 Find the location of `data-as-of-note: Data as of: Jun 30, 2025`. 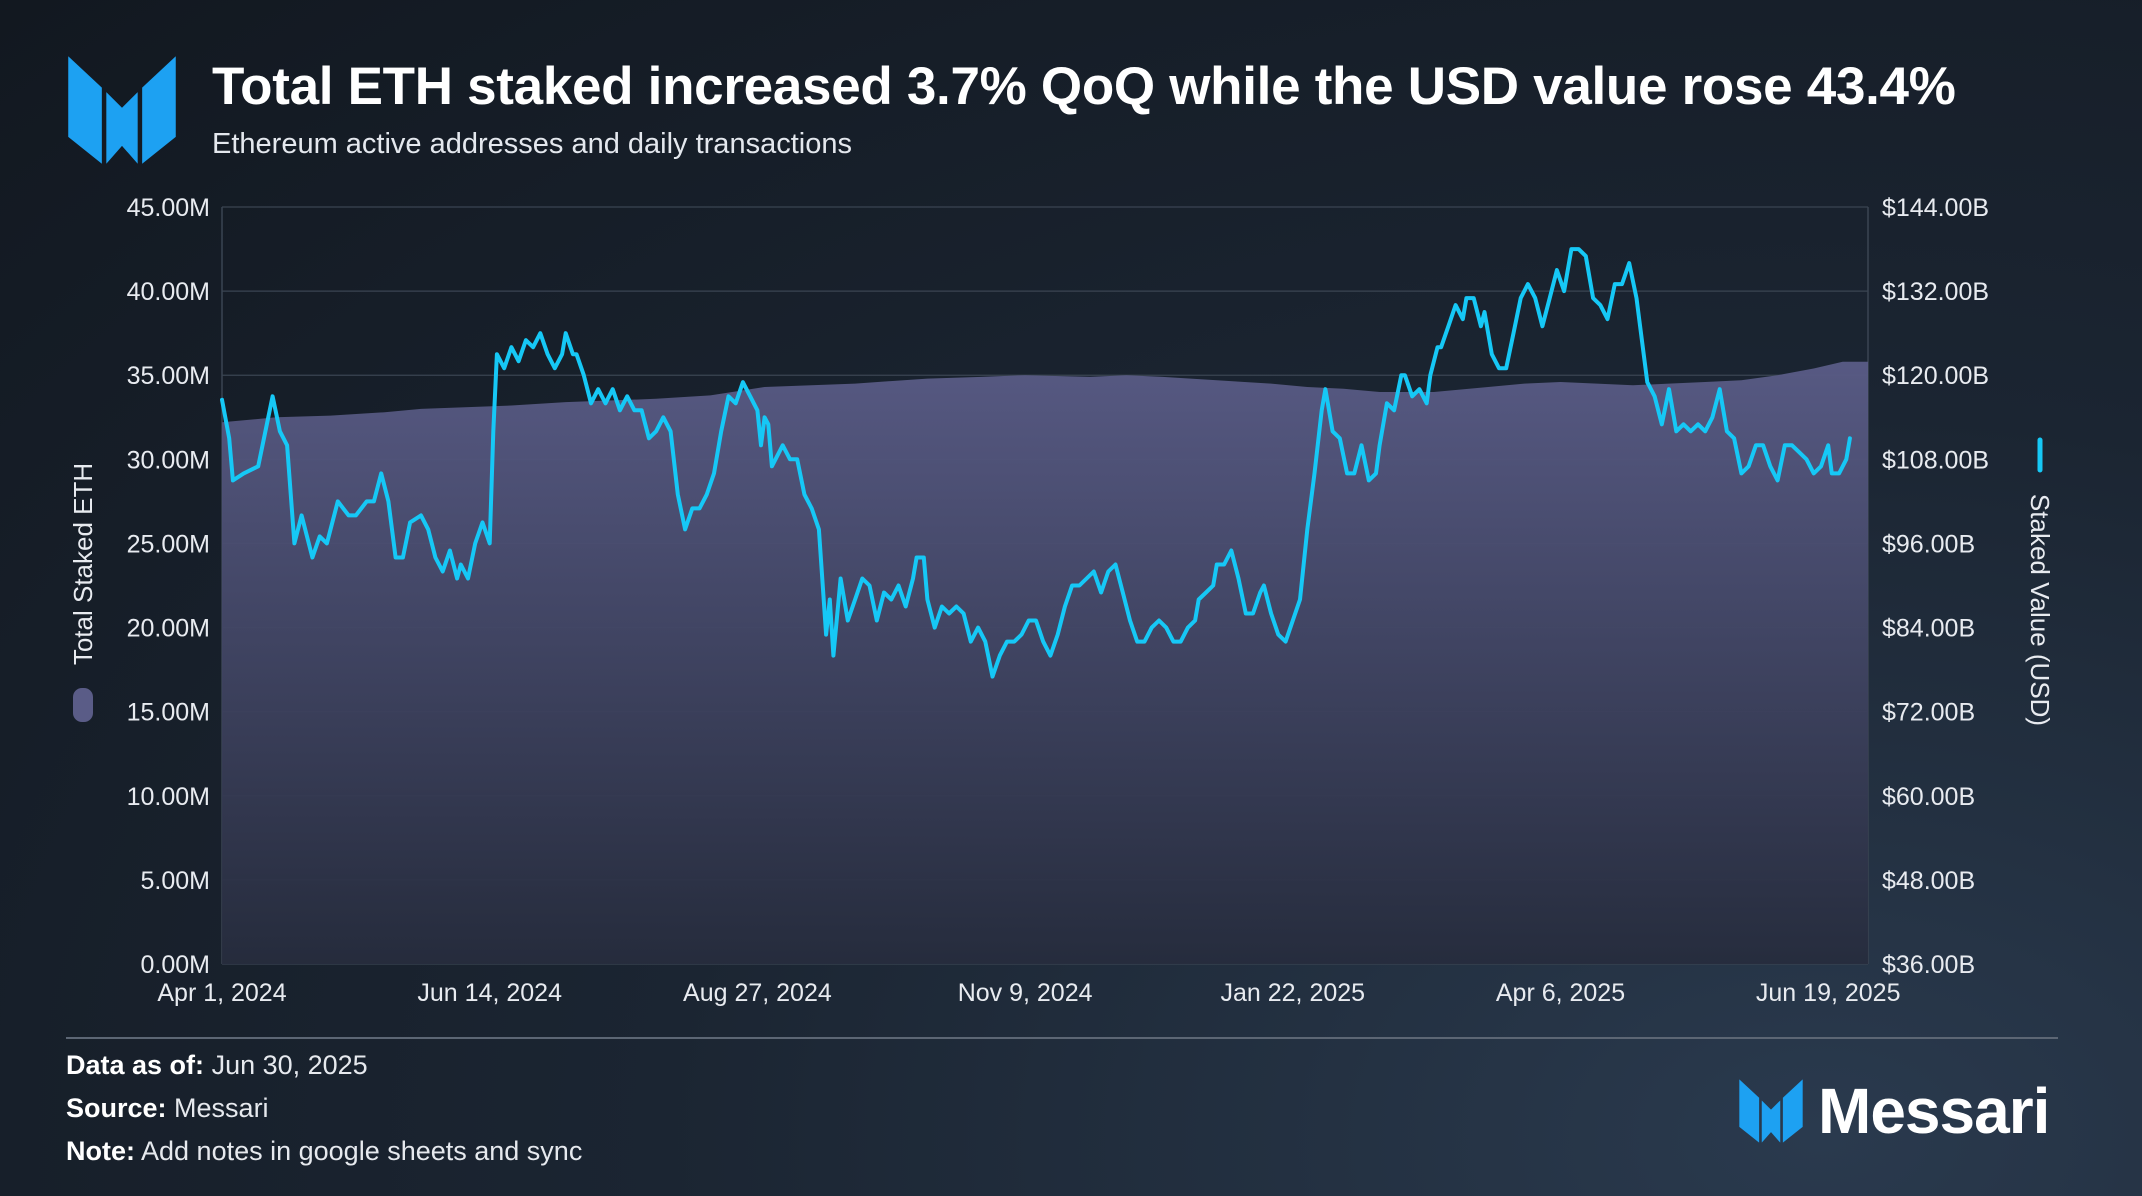

data-as-of-note: Data as of: Jun 30, 2025 is located at coordinates (217, 1065).